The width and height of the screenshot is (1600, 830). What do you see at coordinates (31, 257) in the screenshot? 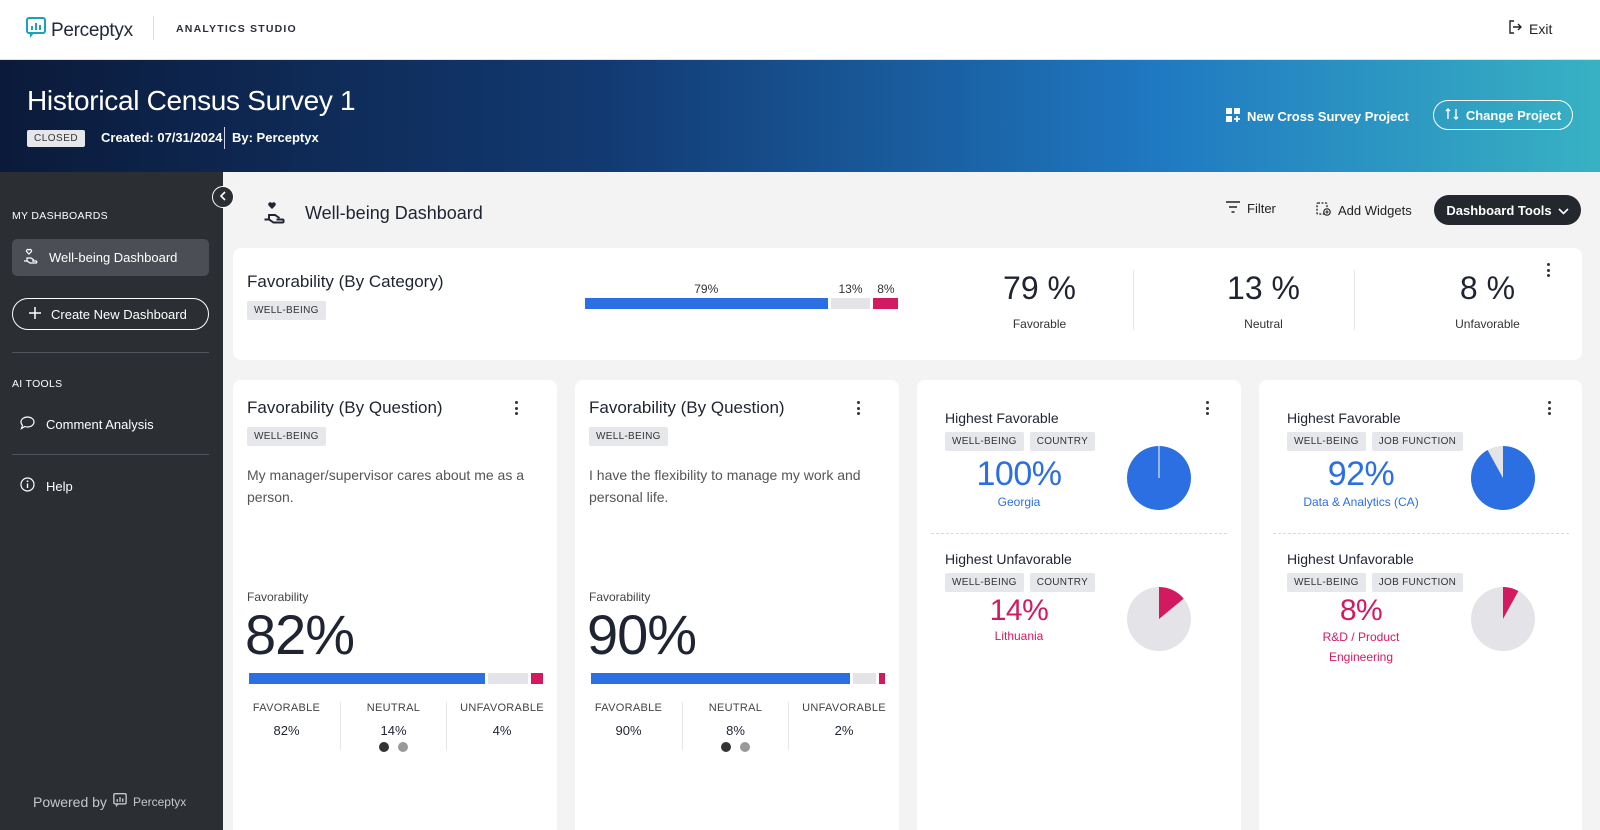
I see `hand-heart-icon` at bounding box center [31, 257].